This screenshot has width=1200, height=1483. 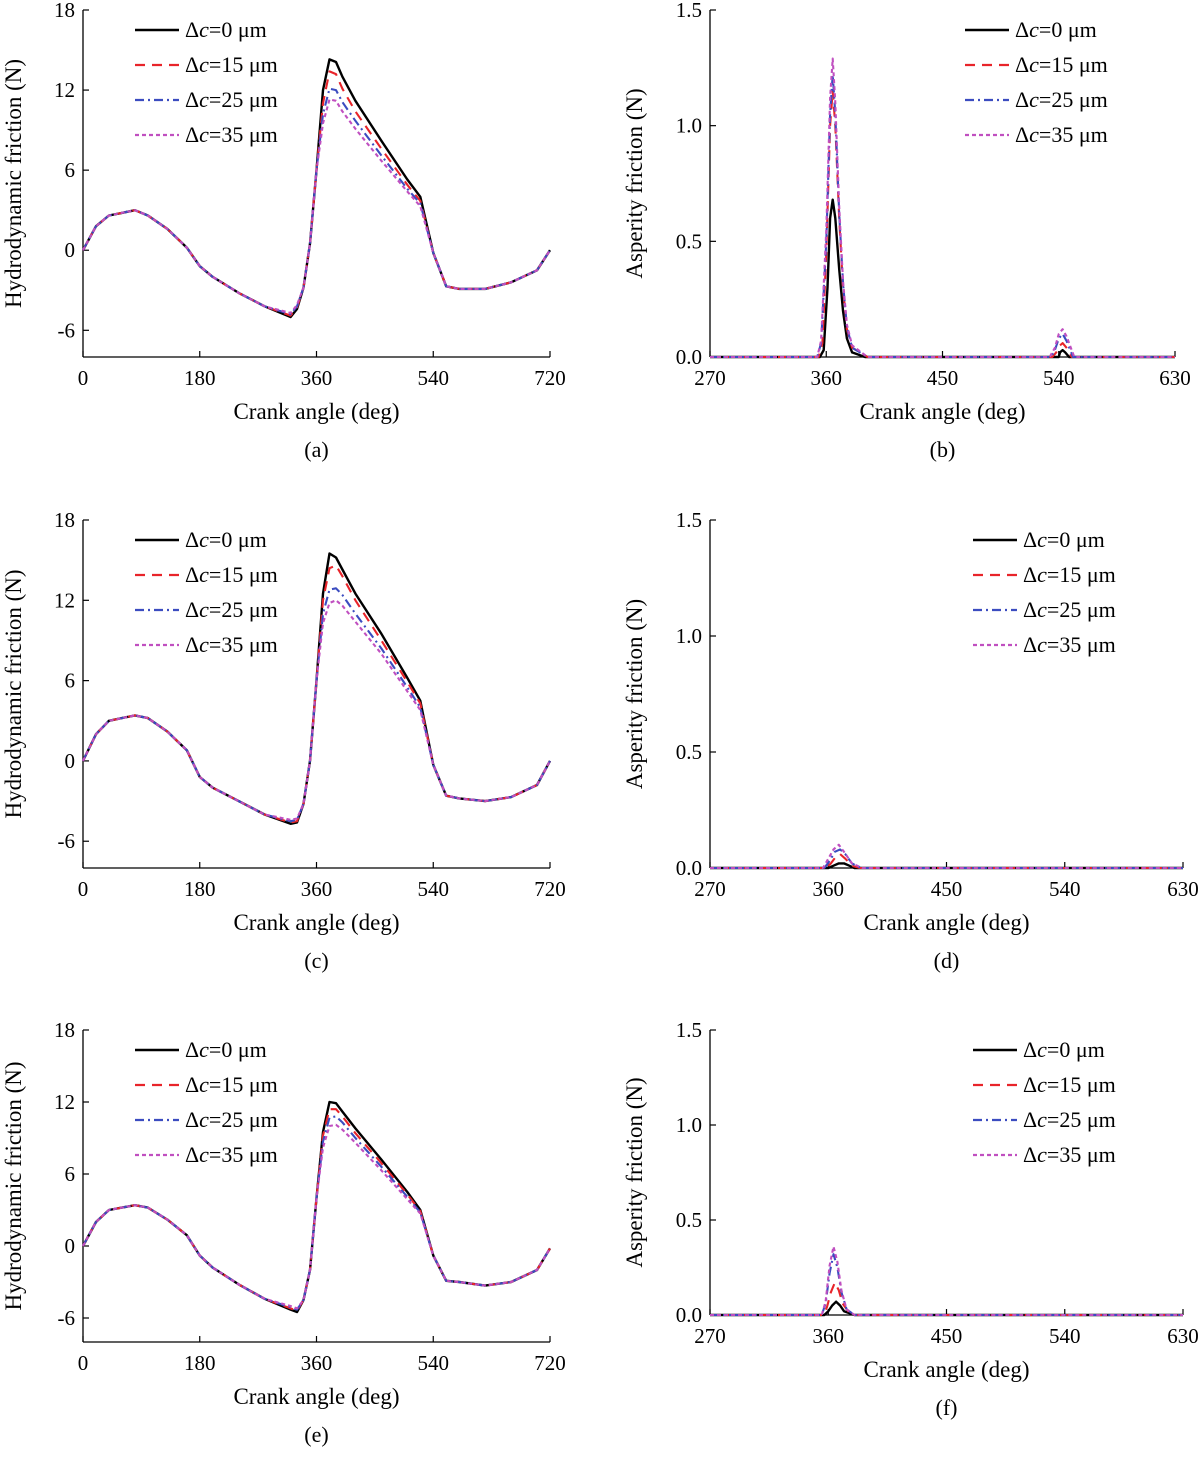 What do you see at coordinates (64, 11) in the screenshot?
I see `y-tick-label: 18` at bounding box center [64, 11].